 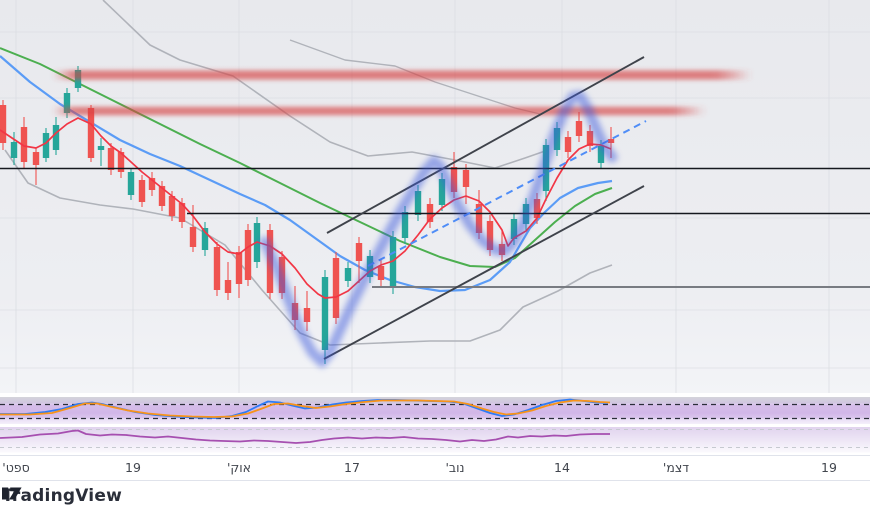 I want to click on stoch-band-fill, so click(x=435, y=411).